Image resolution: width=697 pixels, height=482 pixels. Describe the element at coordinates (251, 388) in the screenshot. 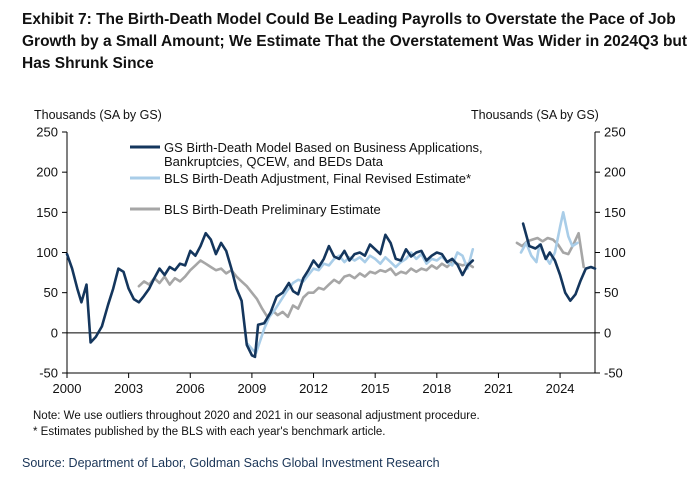

I see `x-tick-label: 2009` at that location.